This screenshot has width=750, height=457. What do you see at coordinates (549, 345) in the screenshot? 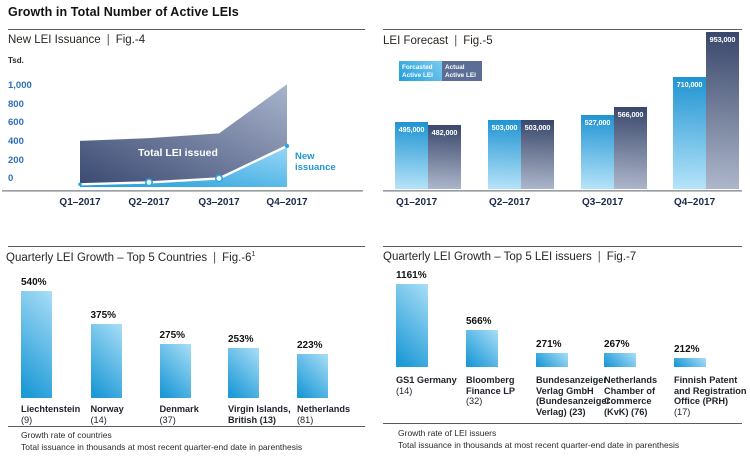
I see `percent-label: 271%` at bounding box center [549, 345].